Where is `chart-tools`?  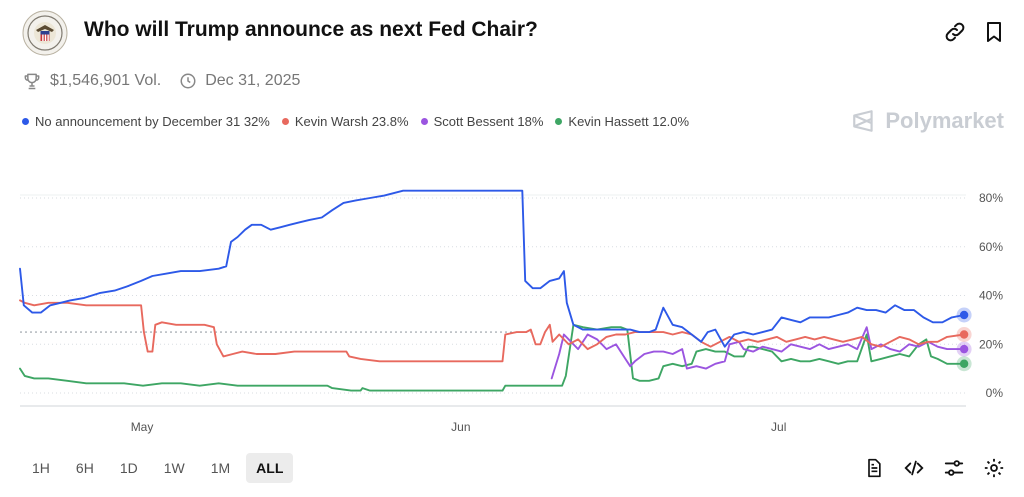
chart-tools is located at coordinates (926, 468).